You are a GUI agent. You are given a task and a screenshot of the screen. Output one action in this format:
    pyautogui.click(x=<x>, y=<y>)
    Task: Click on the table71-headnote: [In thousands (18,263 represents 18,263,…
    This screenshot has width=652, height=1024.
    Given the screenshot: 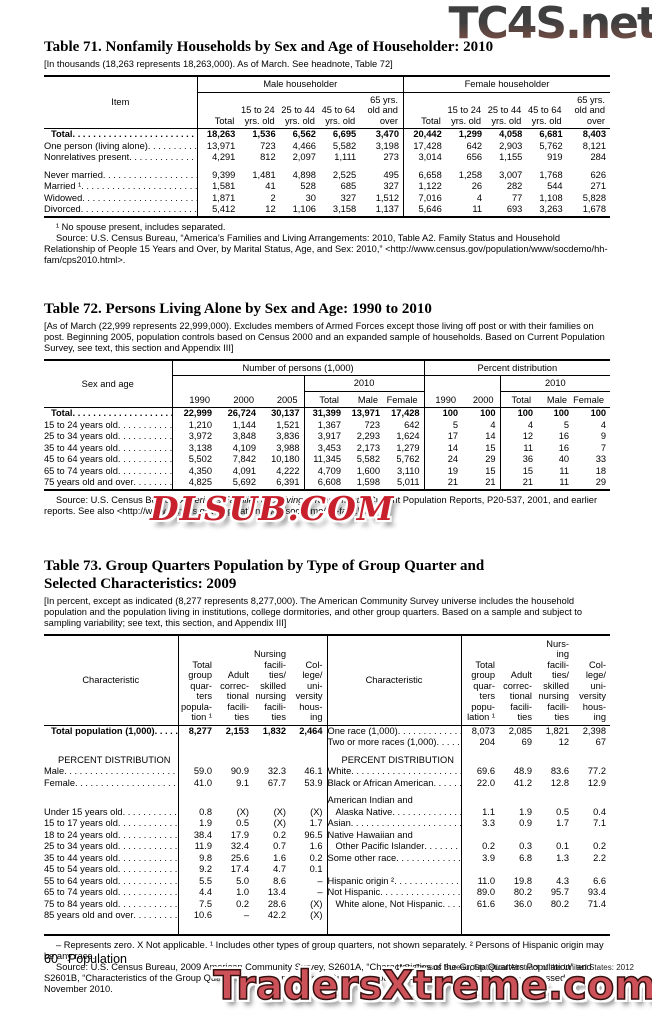 What is the action you would take?
    pyautogui.click(x=218, y=64)
    